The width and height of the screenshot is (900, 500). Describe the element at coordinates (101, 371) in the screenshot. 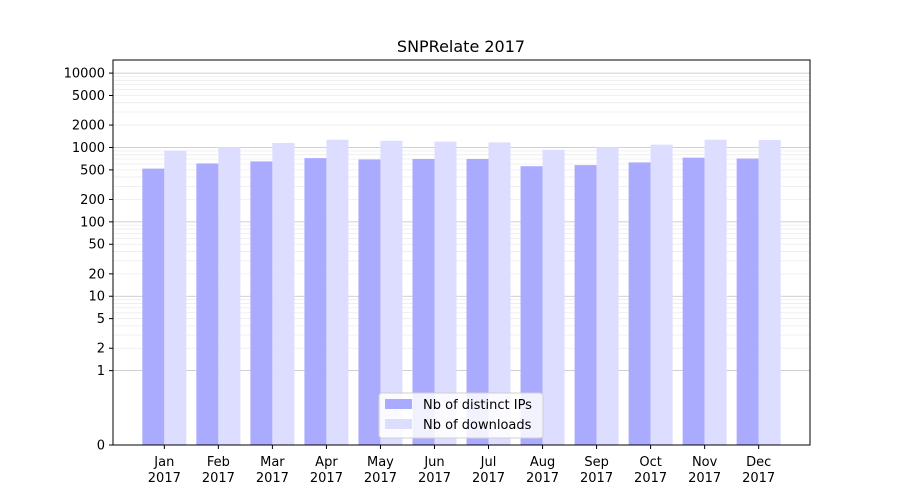

I see `y-tick-label: 1` at that location.